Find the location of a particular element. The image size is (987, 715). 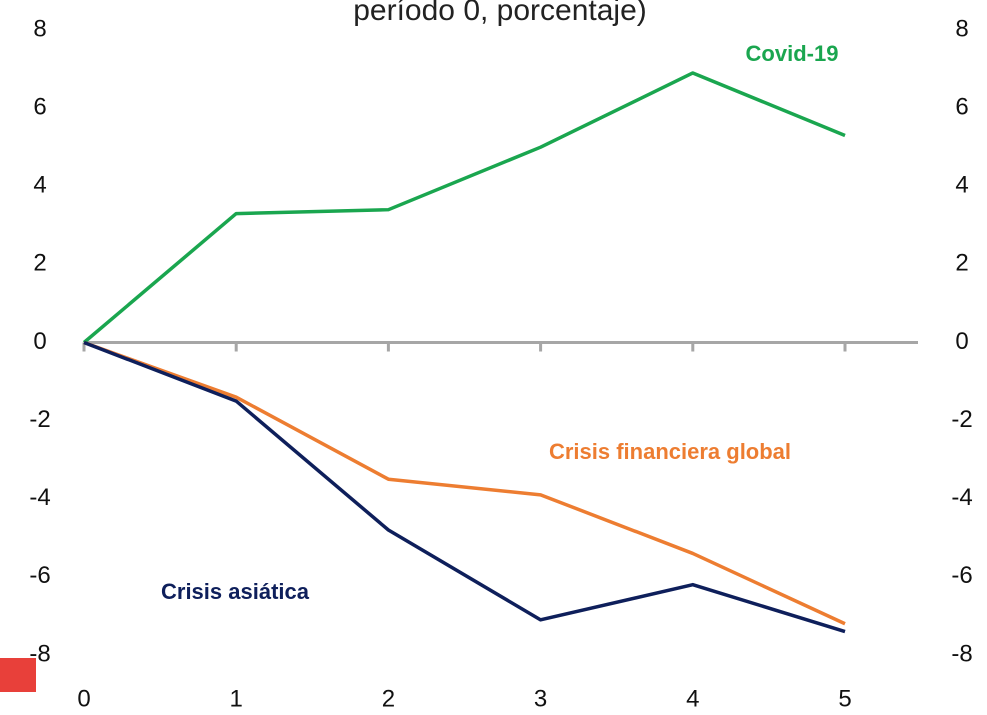

chart-title: período 0, porcentaje) is located at coordinates (500, 13).